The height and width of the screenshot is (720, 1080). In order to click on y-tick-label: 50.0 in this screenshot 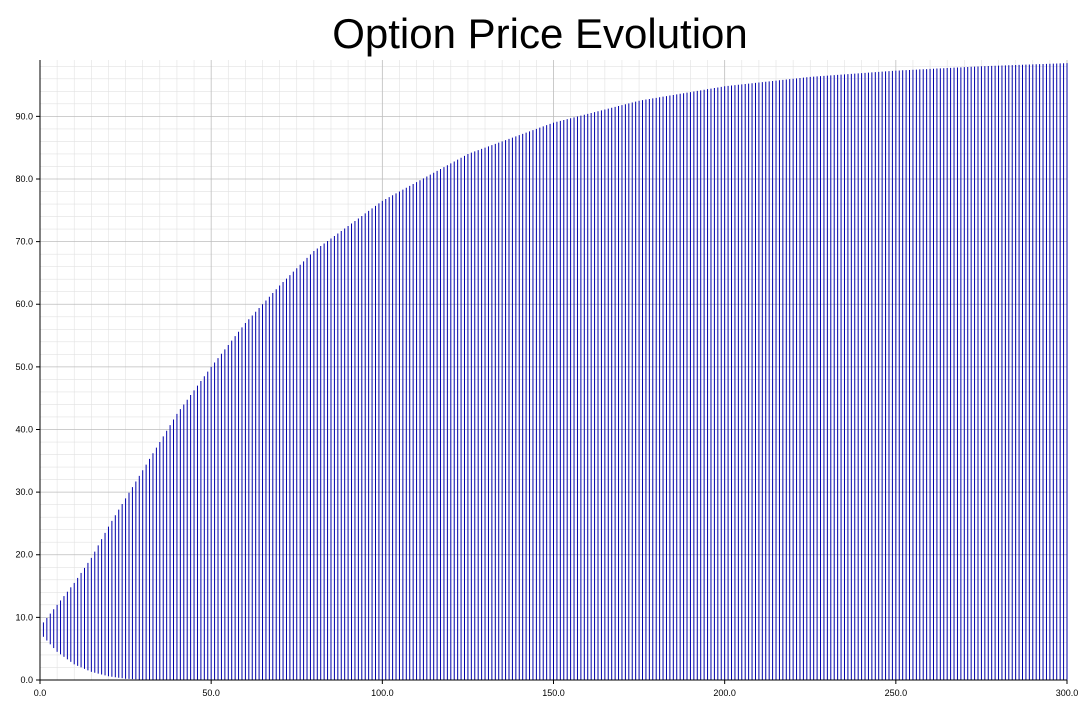, I will do `click(24, 367)`.